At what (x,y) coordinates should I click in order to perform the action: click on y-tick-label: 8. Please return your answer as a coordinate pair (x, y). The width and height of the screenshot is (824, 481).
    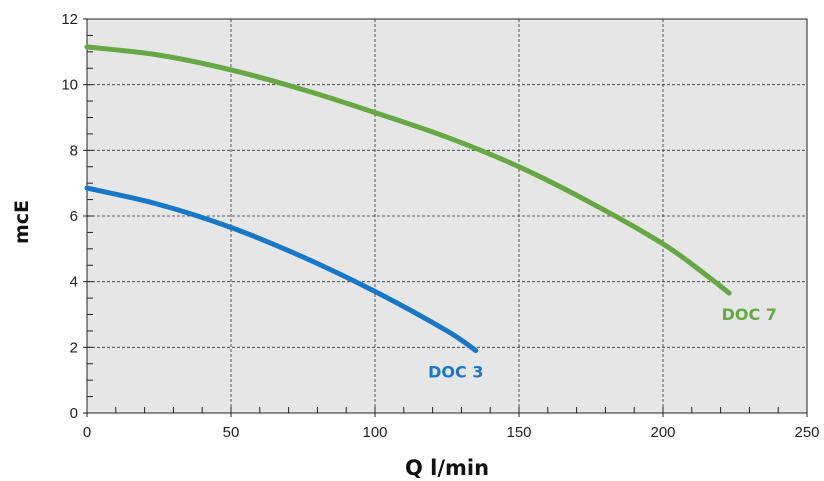
    Looking at the image, I should click on (74, 150).